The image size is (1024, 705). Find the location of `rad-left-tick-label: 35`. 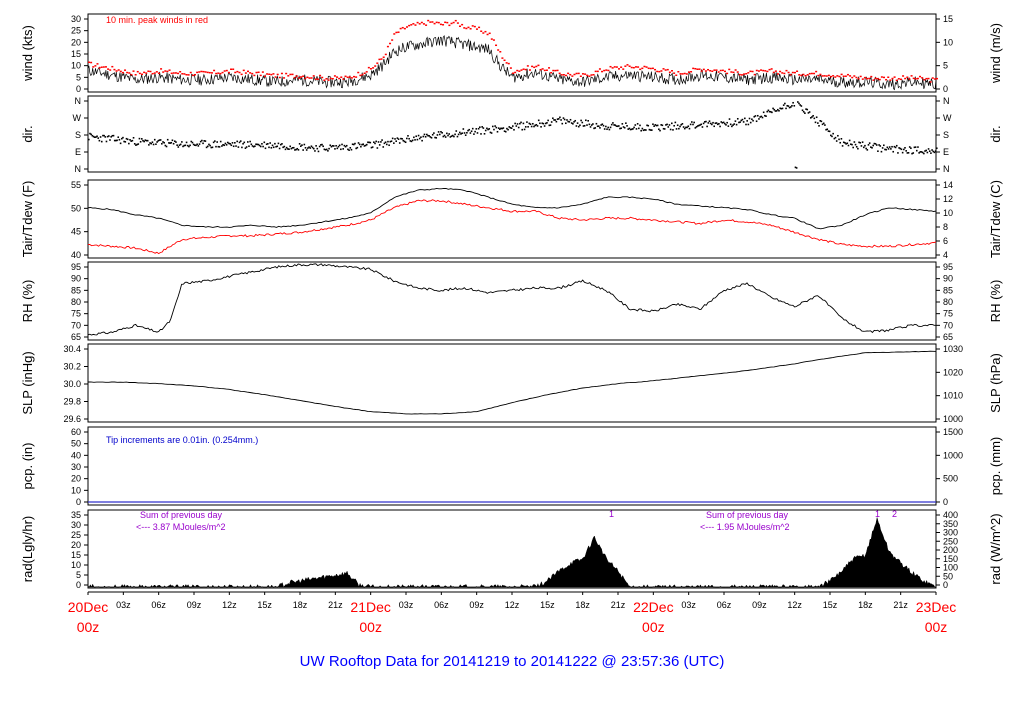

rad-left-tick-label: 35 is located at coordinates (76, 515).